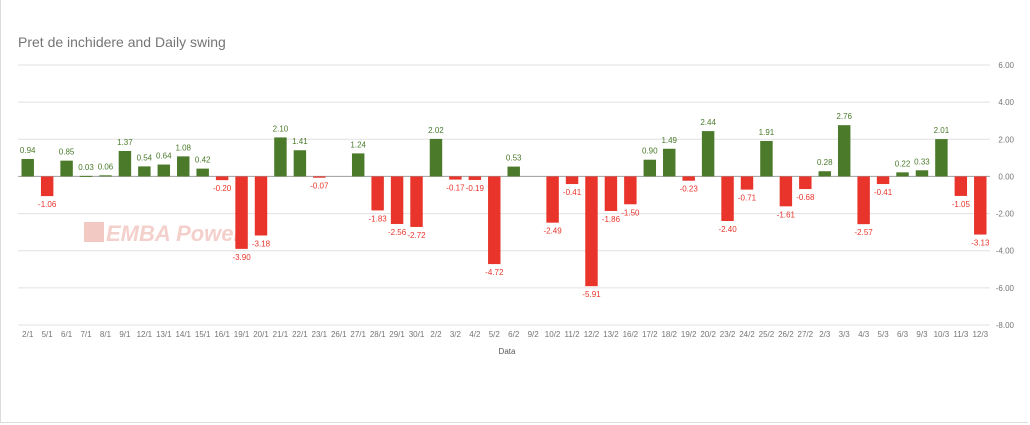 Image resolution: width=1030 pixels, height=425 pixels. What do you see at coordinates (183, 334) in the screenshot?
I see `x-tick-label: 14/1` at bounding box center [183, 334].